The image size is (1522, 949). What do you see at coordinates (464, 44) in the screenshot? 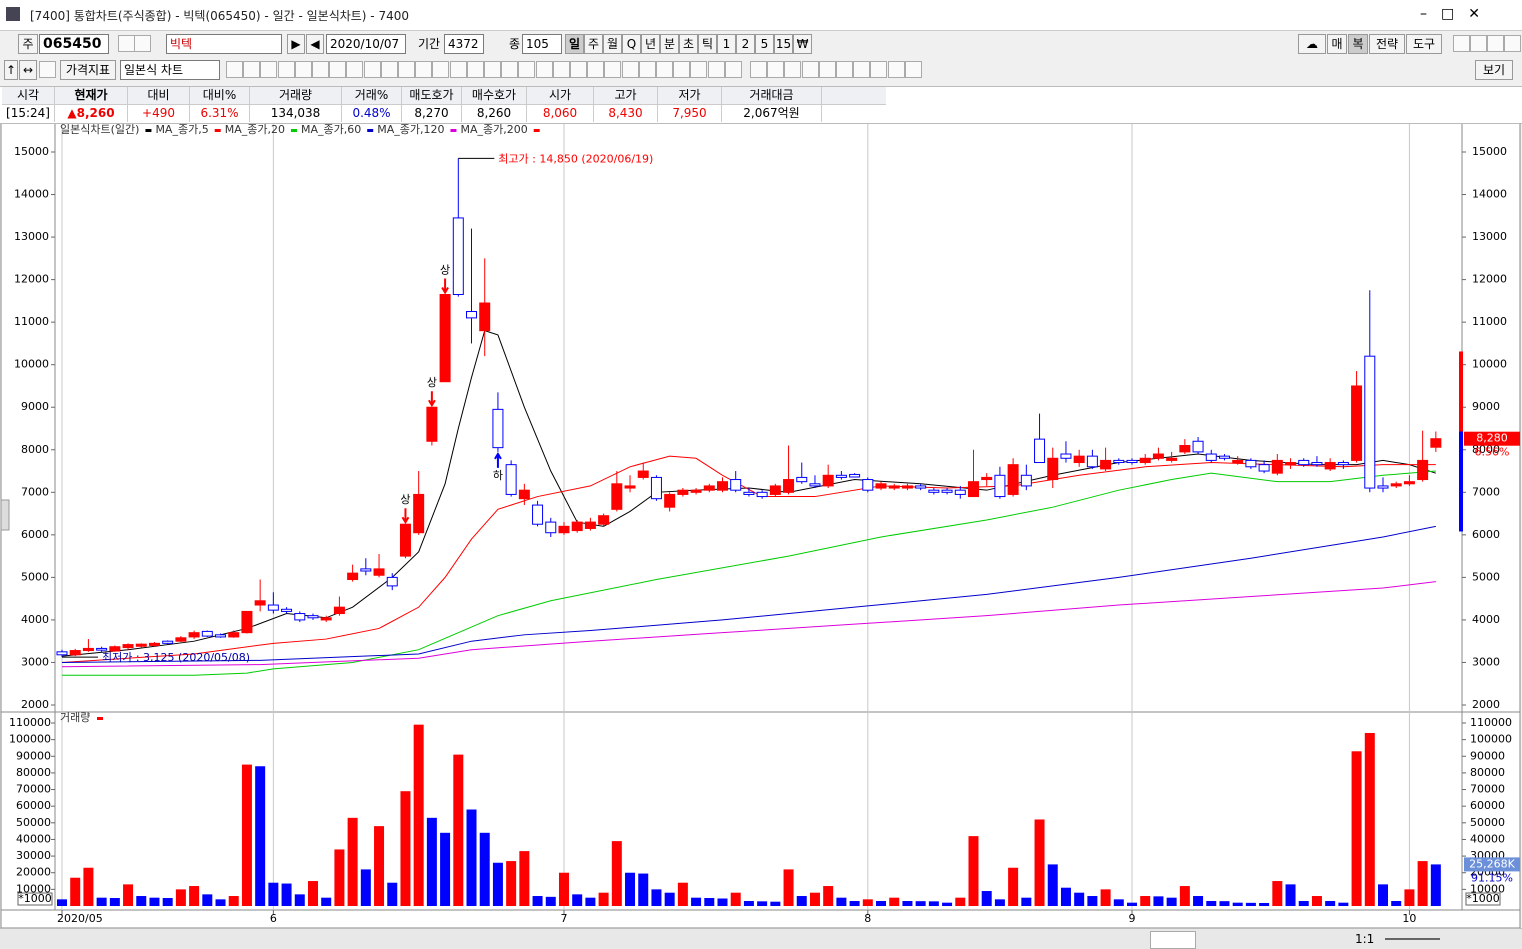
I see `period-input: 4372` at bounding box center [464, 44].